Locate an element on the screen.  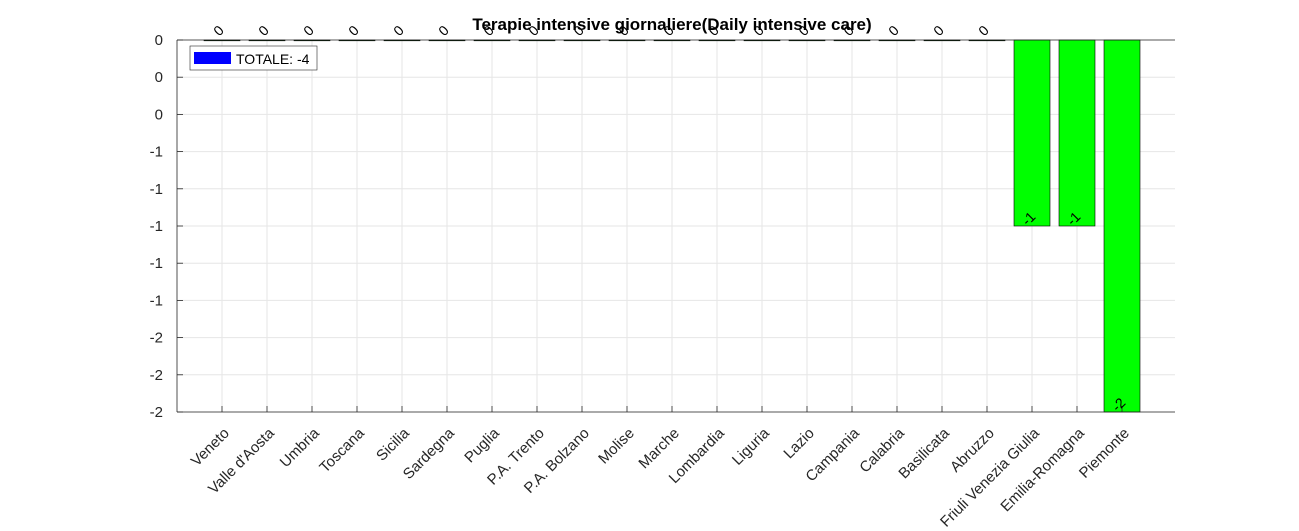
y-tick-labels: 0 0 0 -1 -1 -1 -1 -1 -2 -2 -2 is located at coordinates (156, 226).